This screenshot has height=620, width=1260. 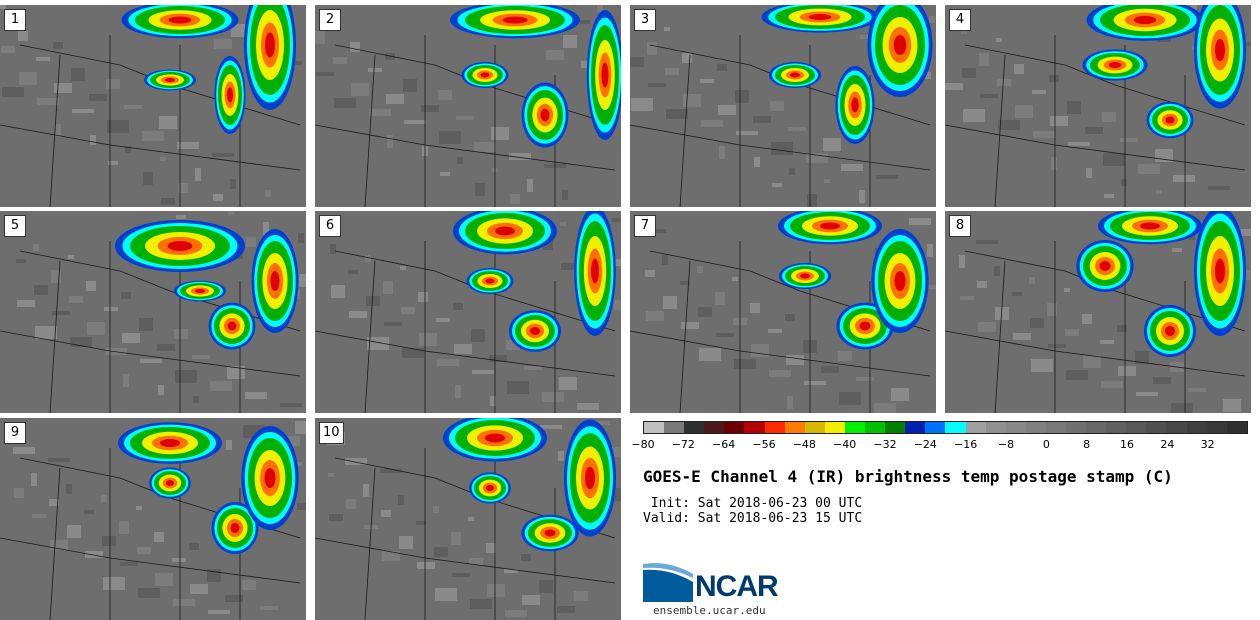 I want to click on colorbar-tick-label: −48, so click(x=804, y=444).